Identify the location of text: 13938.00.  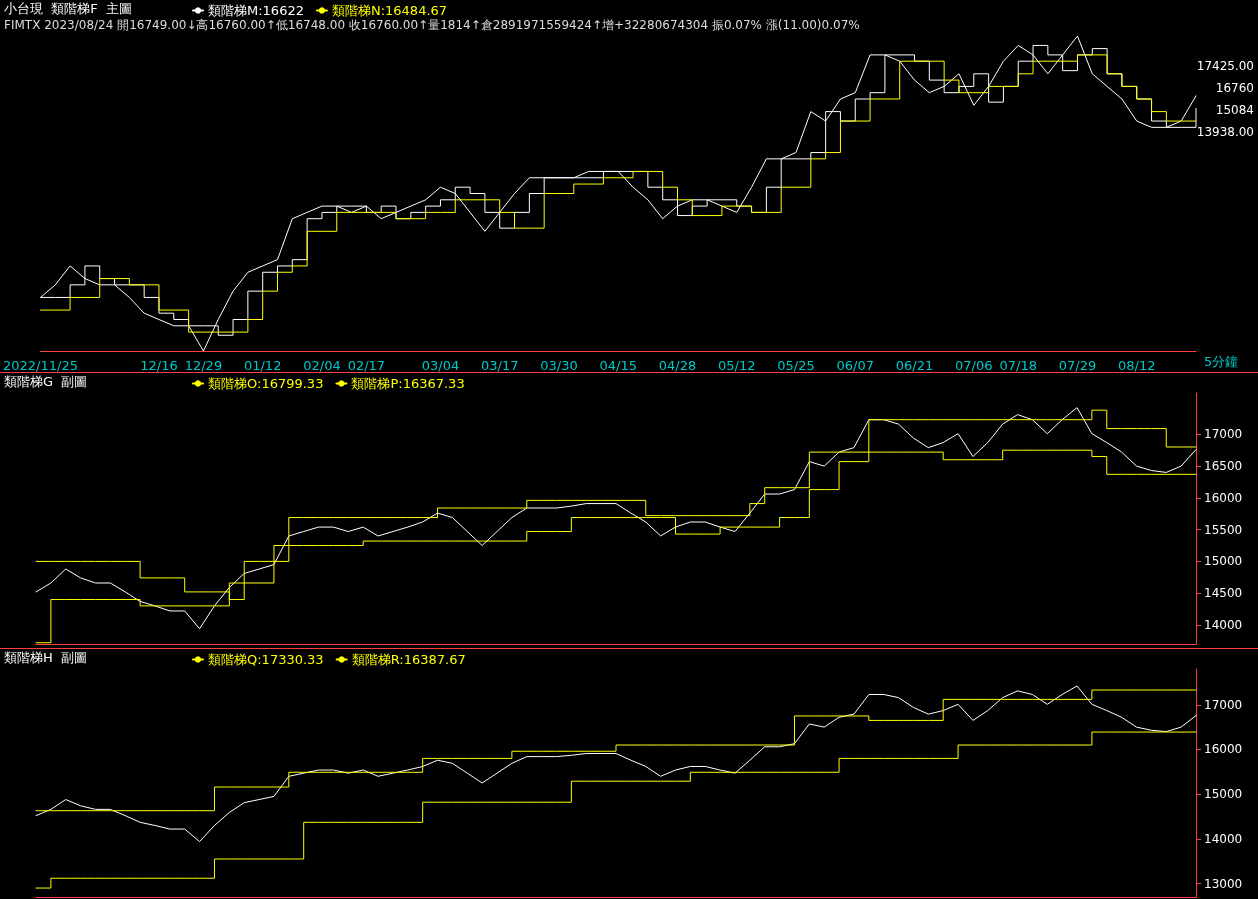
(1225, 132).